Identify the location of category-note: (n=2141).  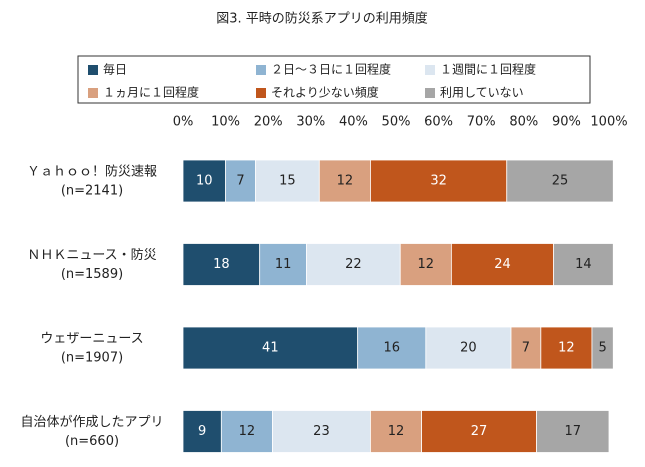
(92, 191).